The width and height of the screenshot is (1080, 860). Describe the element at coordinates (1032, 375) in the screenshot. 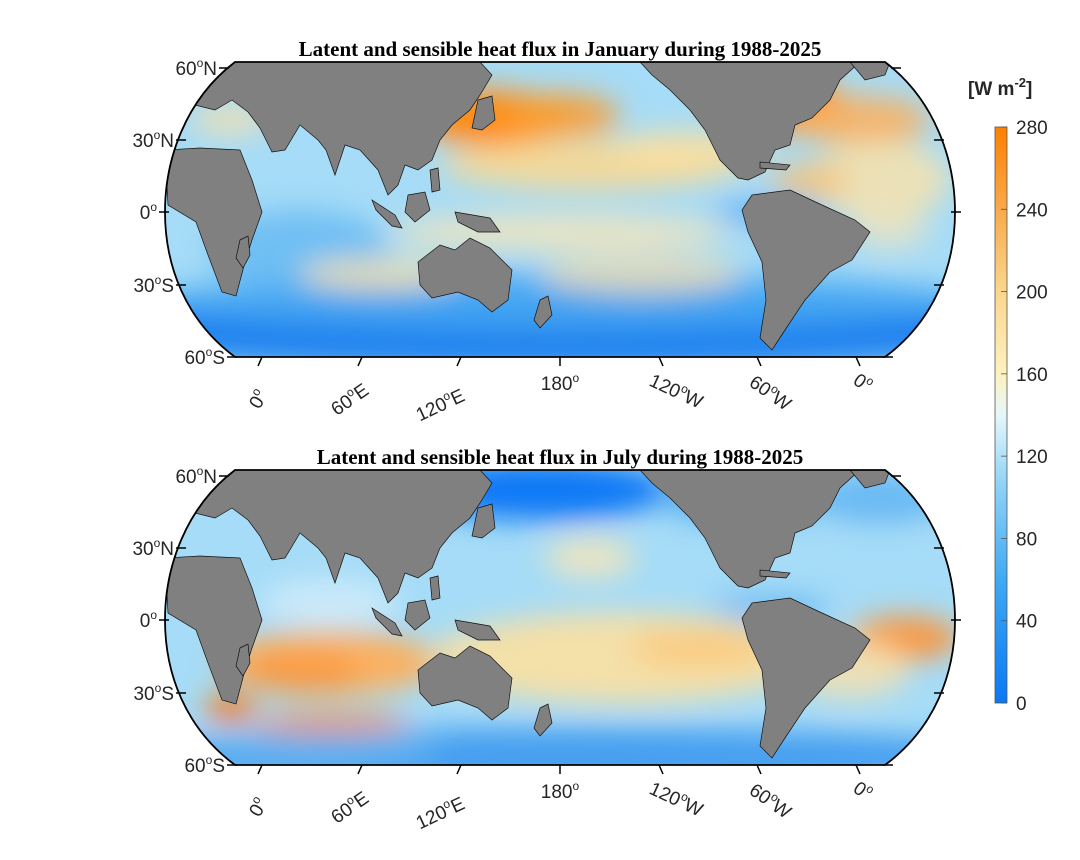

I see `colorbar-tick-label: 160` at that location.